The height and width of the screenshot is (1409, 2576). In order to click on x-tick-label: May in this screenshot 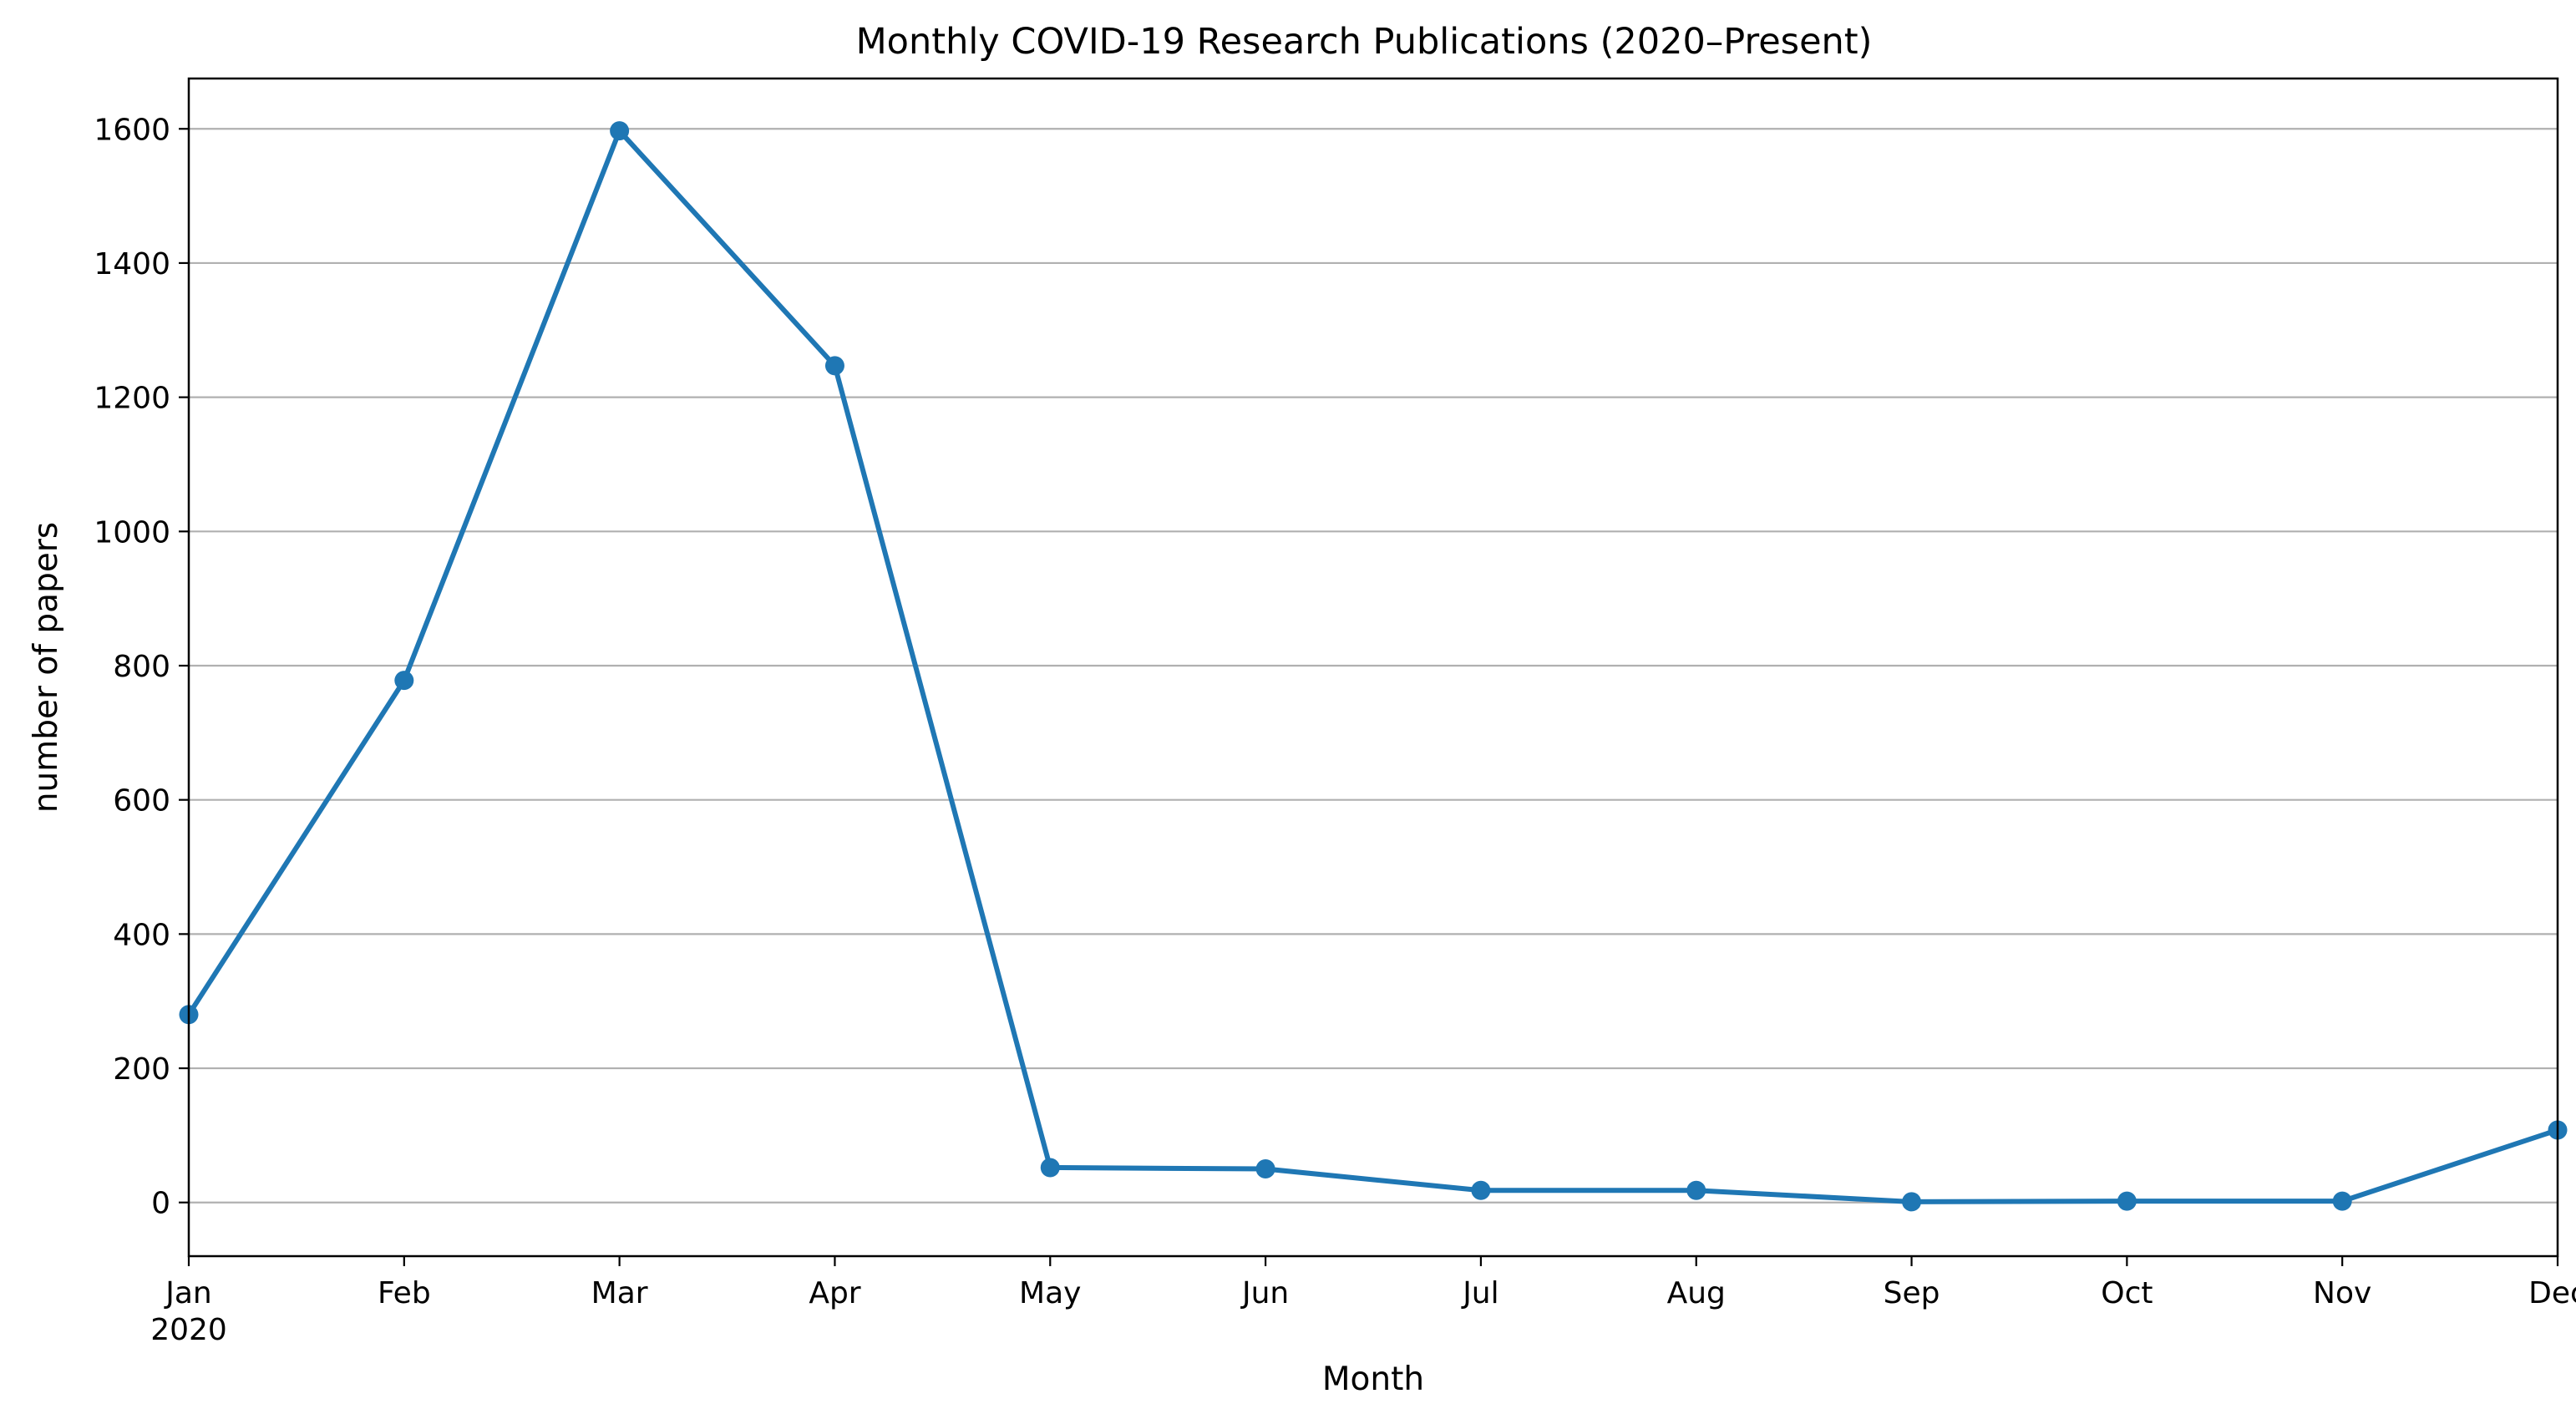, I will do `click(1050, 1293)`.